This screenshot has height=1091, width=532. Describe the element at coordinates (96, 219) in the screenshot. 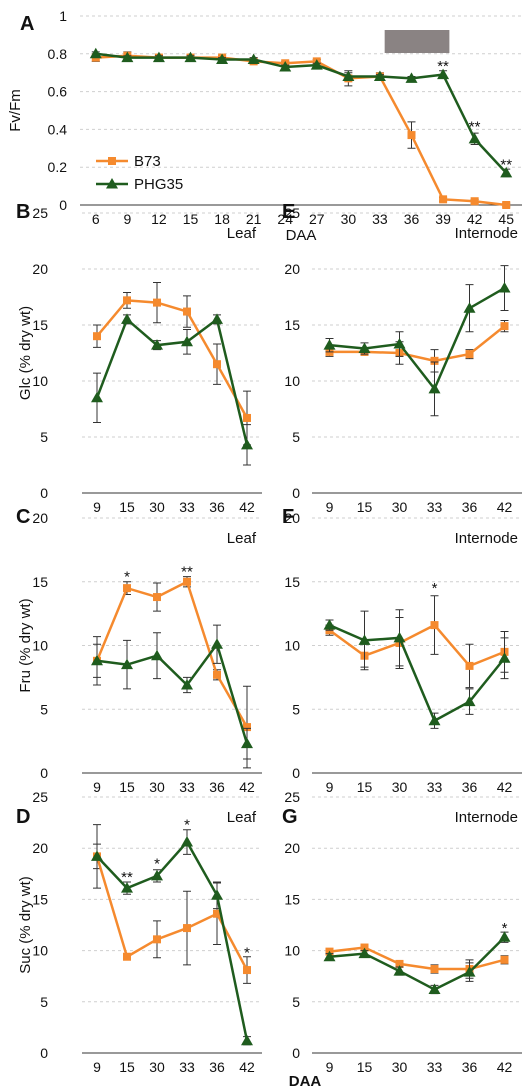

I see `panel-a-xtick-label: 6` at that location.